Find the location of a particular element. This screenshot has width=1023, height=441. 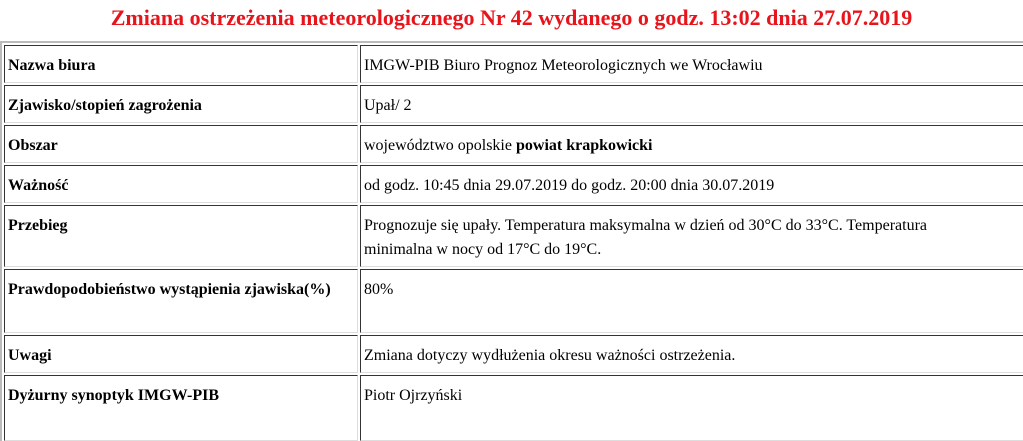

row-label: Dyżurny synoptyk IMGW-PIB is located at coordinates (181, 408).